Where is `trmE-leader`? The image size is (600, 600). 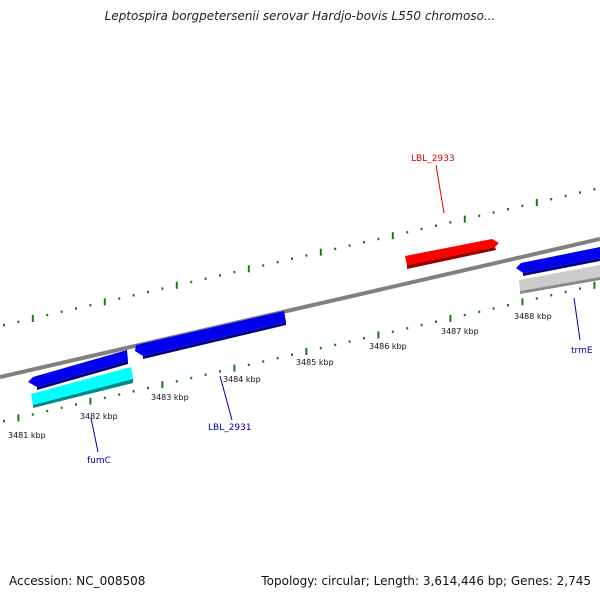
trmE-leader is located at coordinates (577, 319).